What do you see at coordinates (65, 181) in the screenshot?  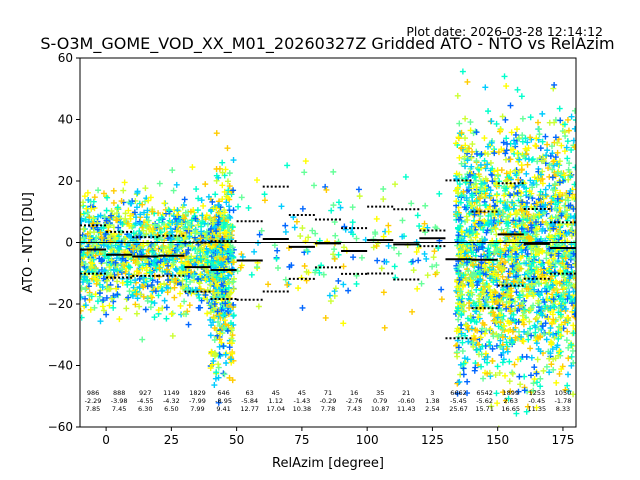 I see `y-tick-label: 20` at bounding box center [65, 181].